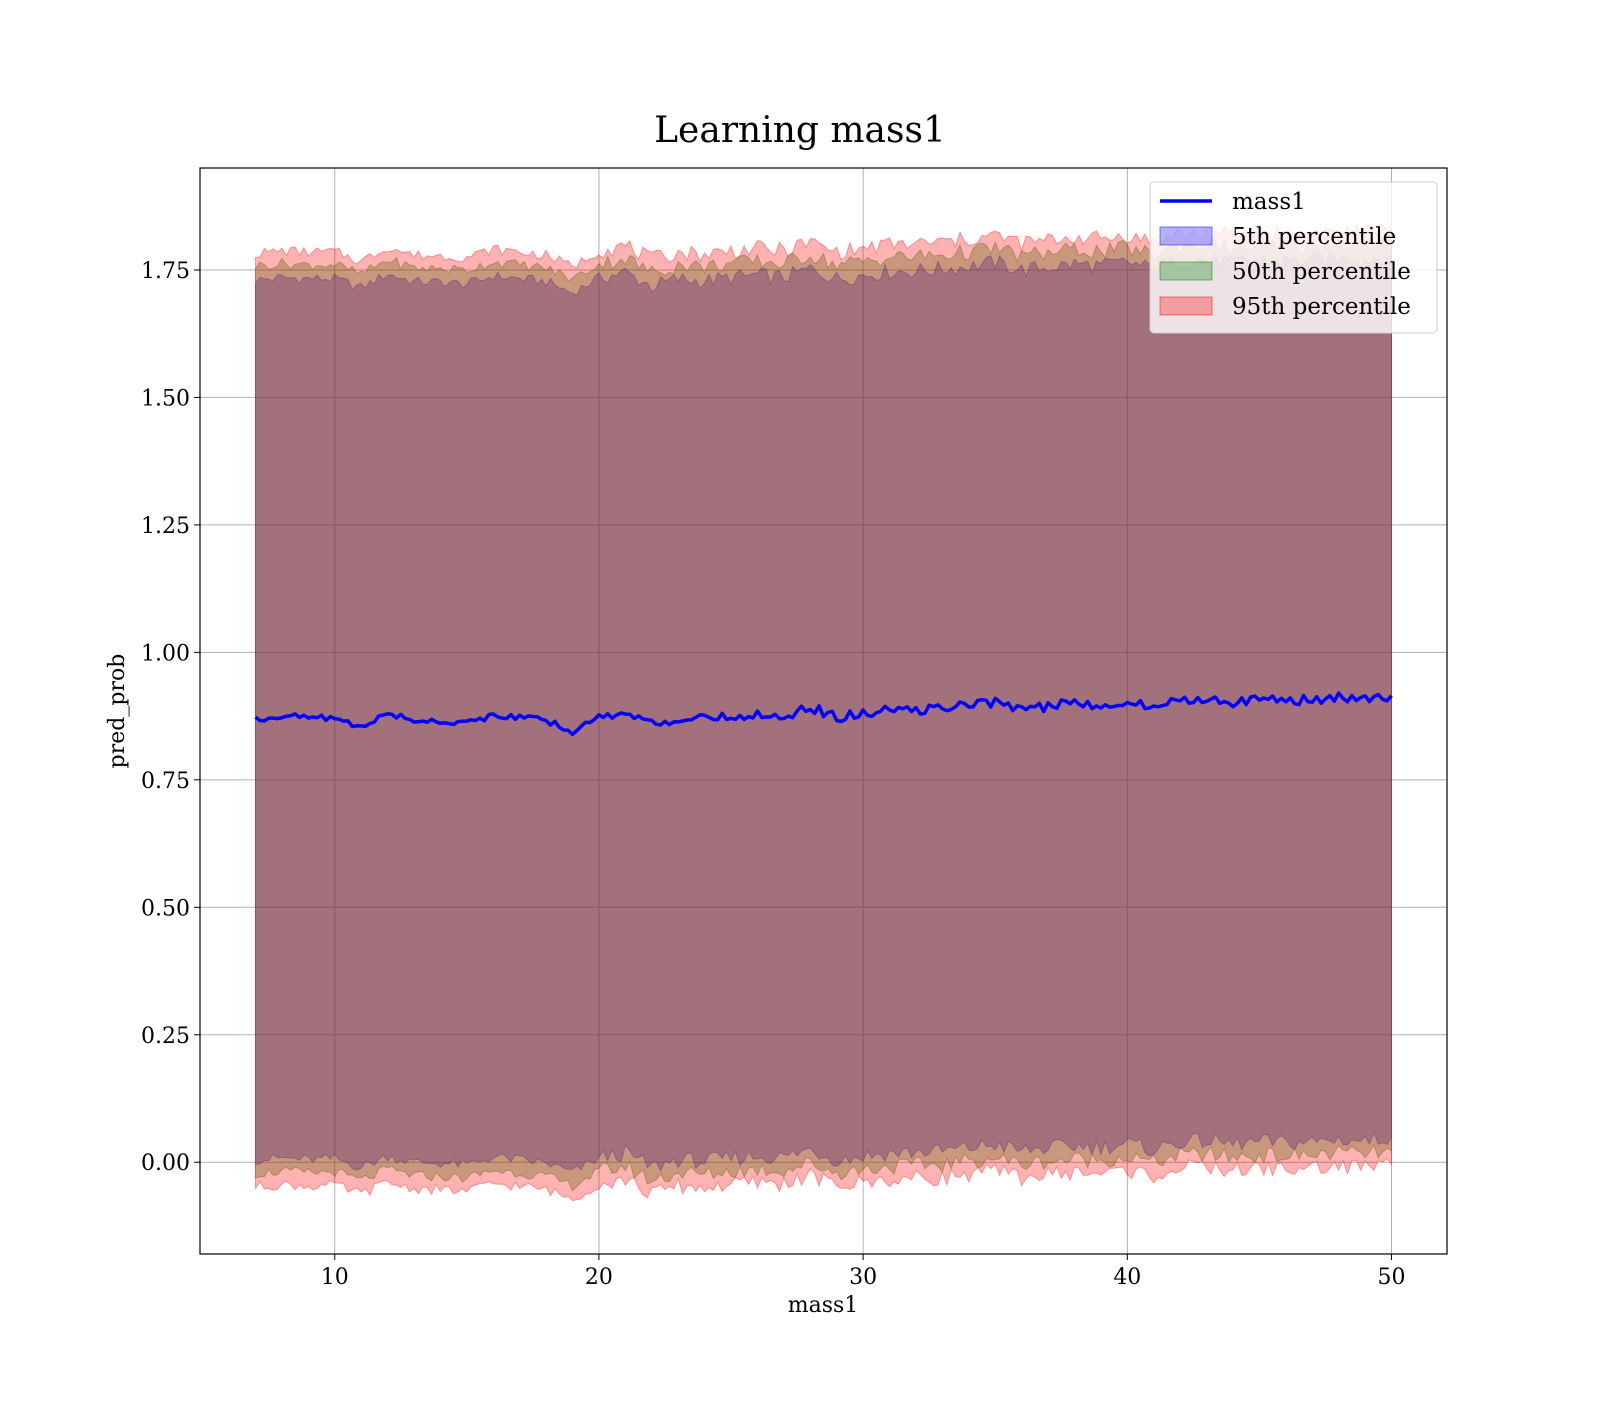 The width and height of the screenshot is (1600, 1405). What do you see at coordinates (1127, 1277) in the screenshot?
I see `x-tick-label: 40` at bounding box center [1127, 1277].